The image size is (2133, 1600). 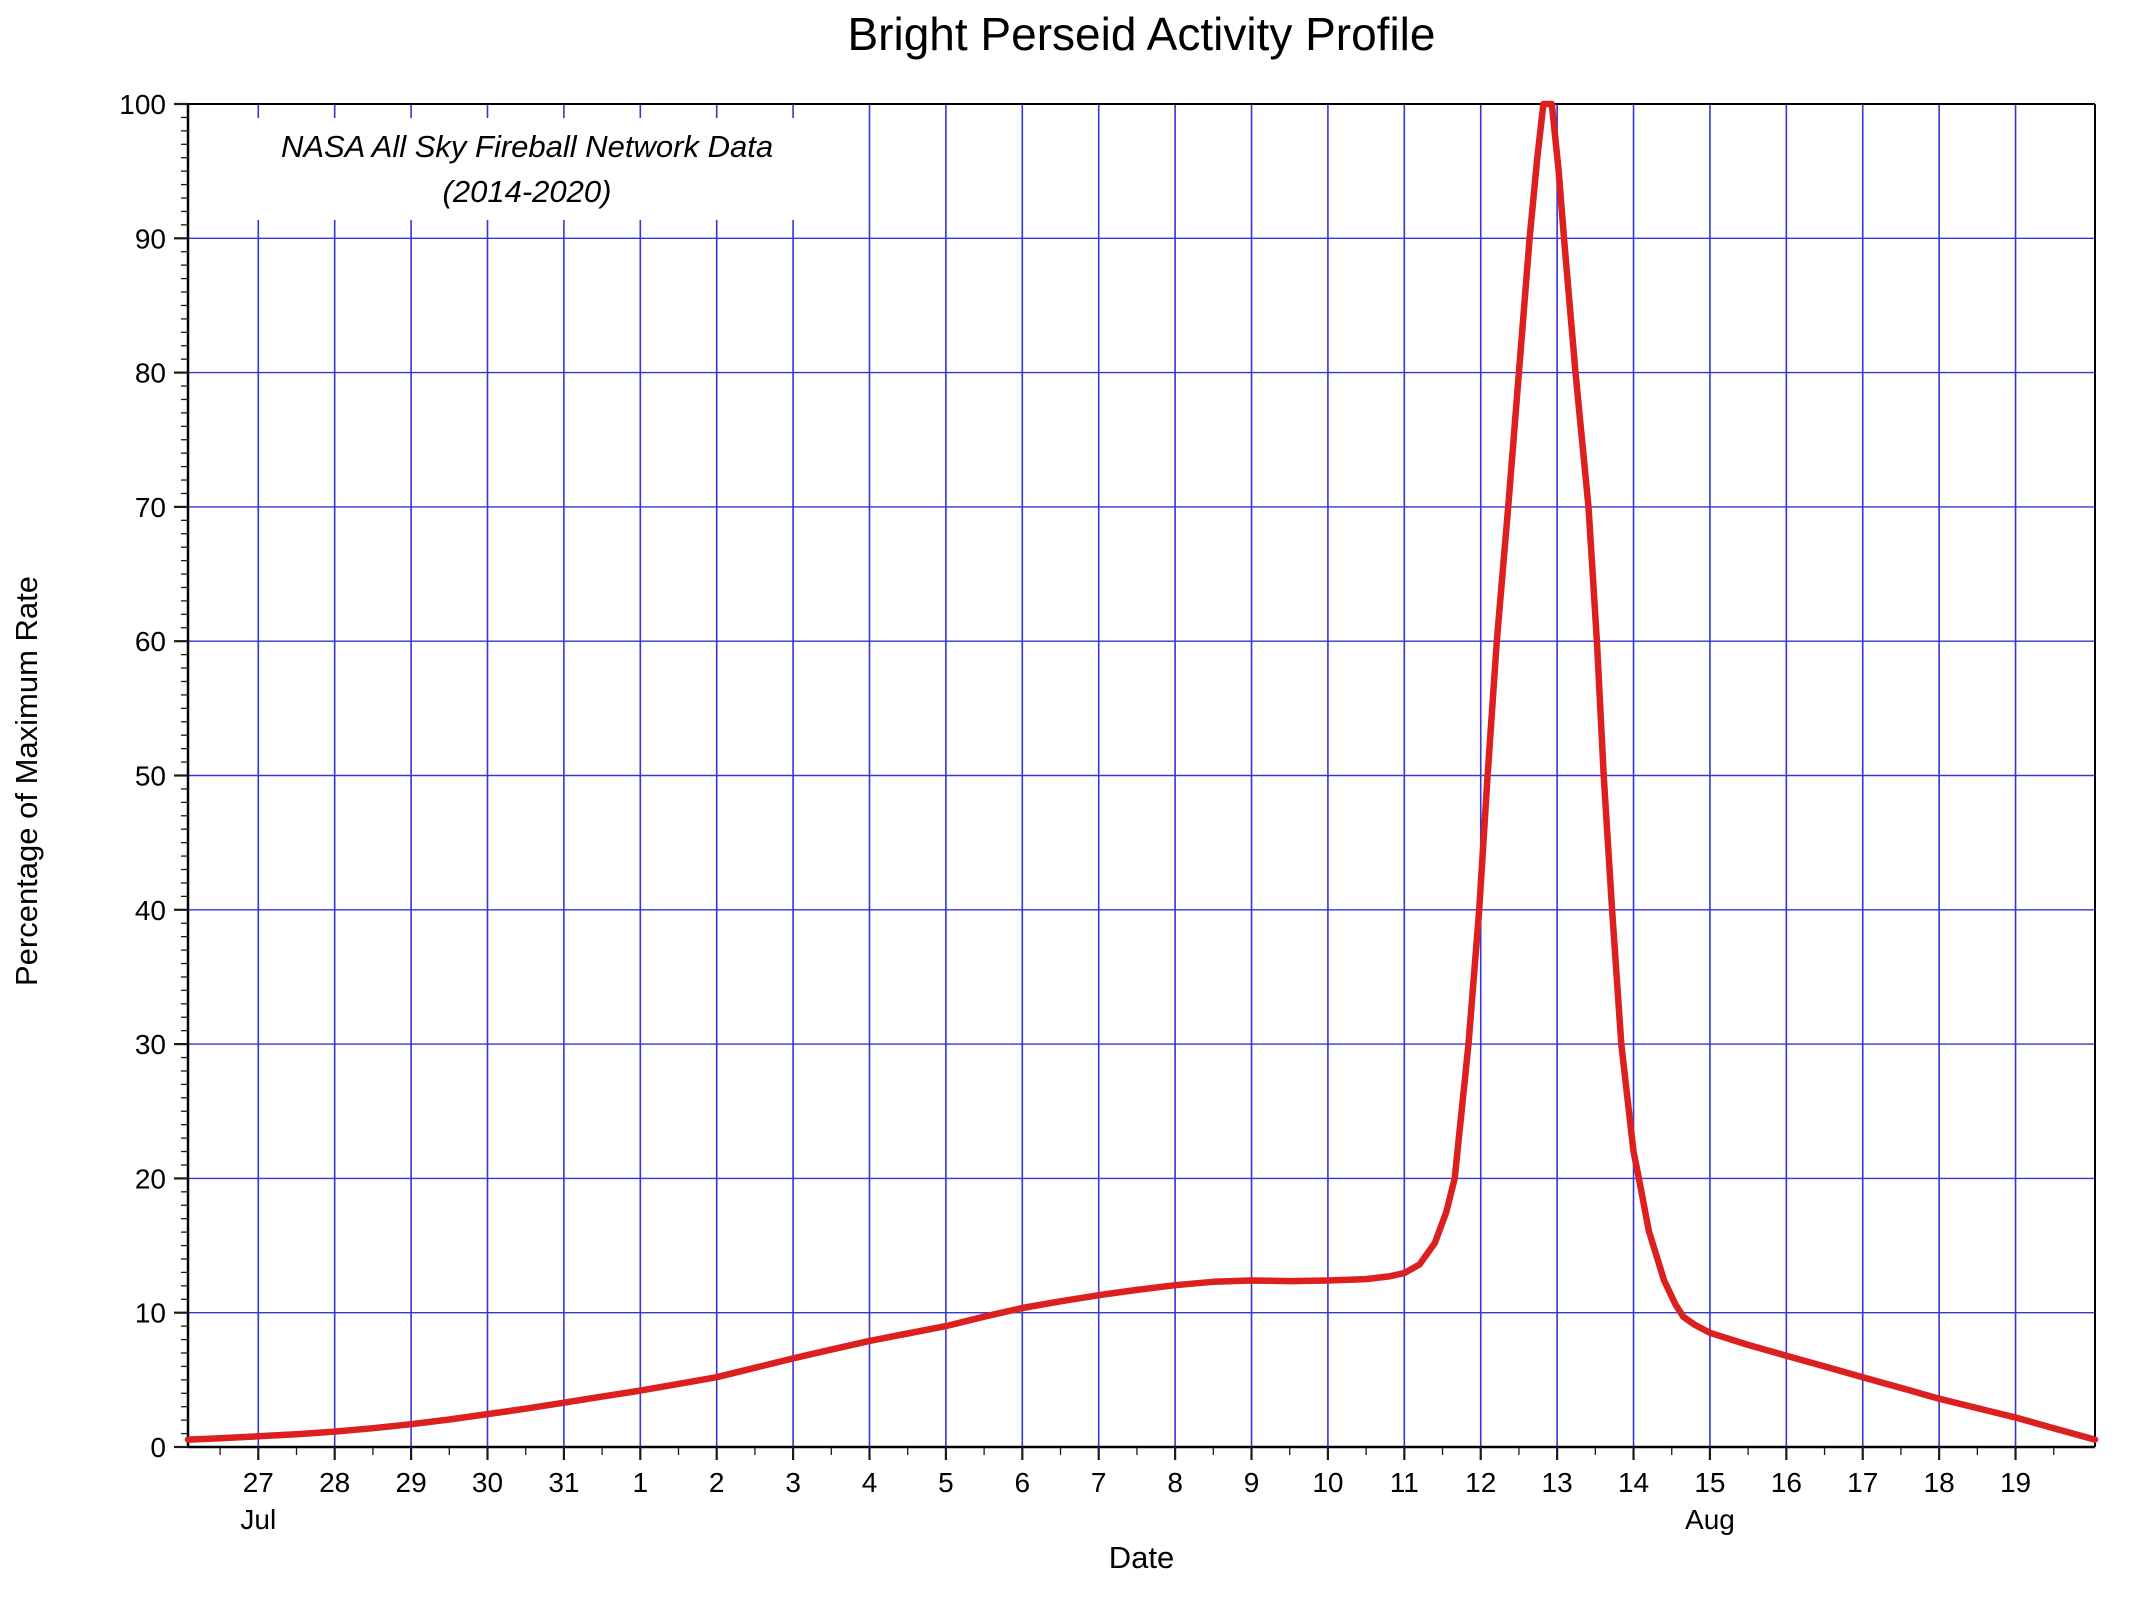 I want to click on chart-title: Bright Perseid Activity Profile, so click(x=1141, y=34).